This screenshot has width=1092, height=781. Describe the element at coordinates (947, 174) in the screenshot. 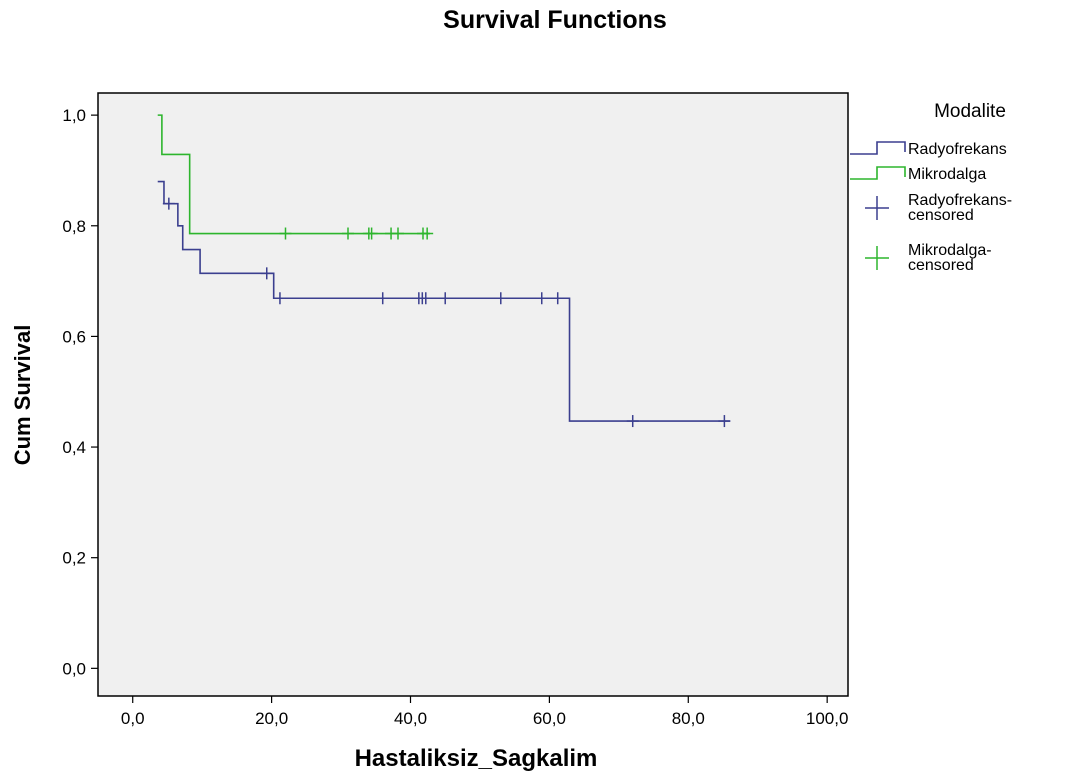

I see `legend-label: Mikrodalga` at that location.